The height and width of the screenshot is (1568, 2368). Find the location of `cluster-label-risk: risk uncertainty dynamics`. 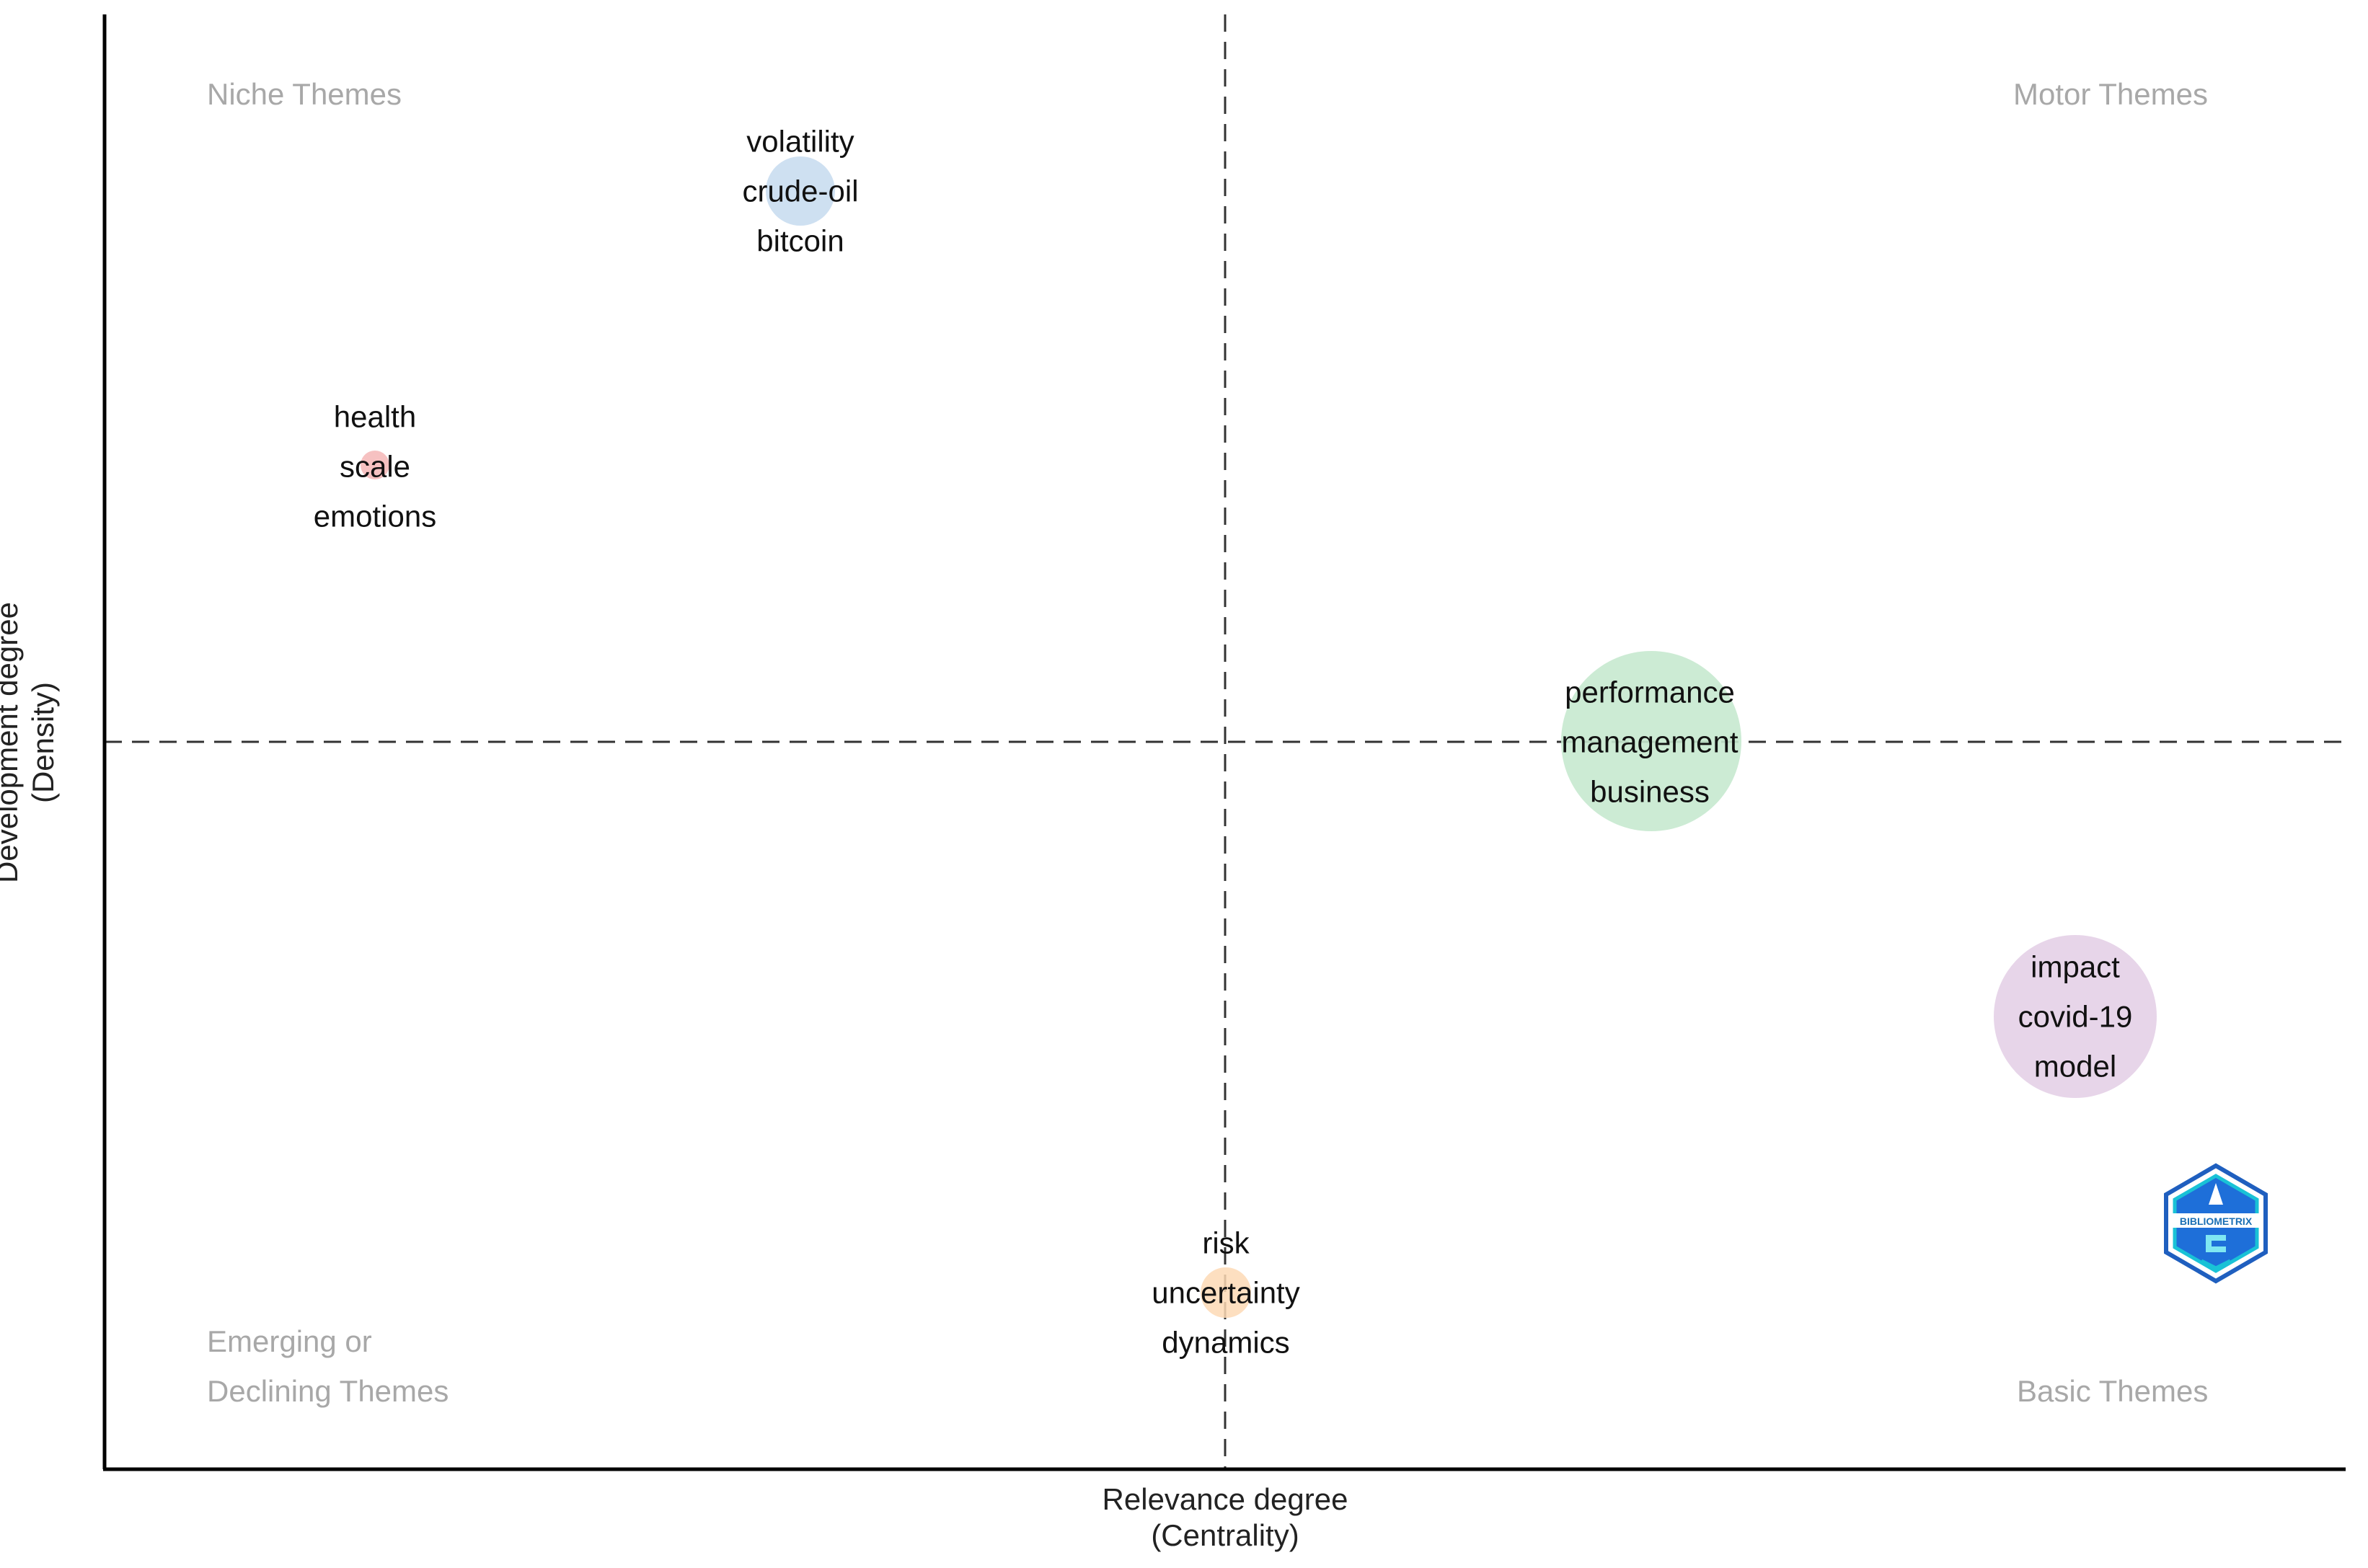

cluster-label-risk: risk uncertainty dynamics is located at coordinates (1225, 1293).